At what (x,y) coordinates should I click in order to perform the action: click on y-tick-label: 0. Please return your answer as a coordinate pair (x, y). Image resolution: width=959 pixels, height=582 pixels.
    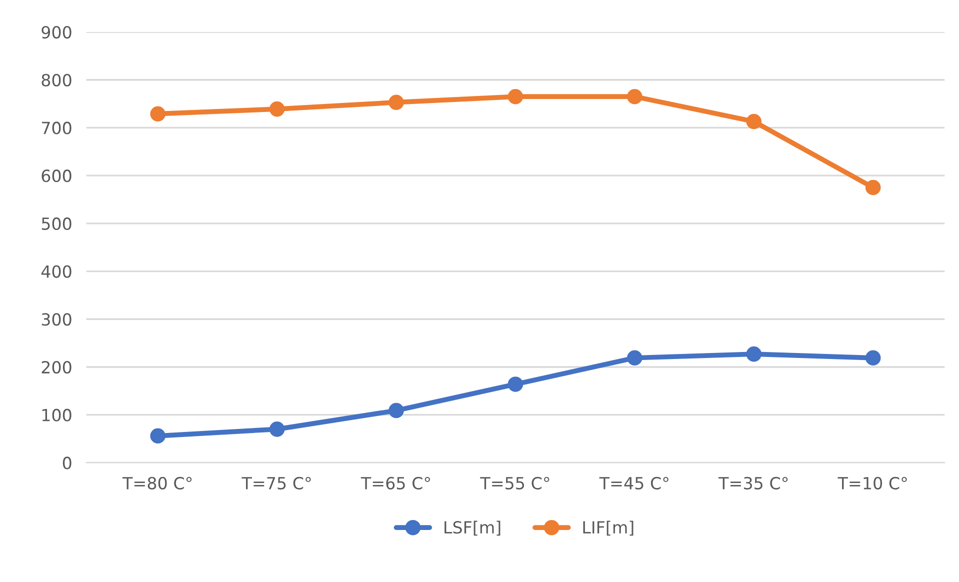
    Looking at the image, I should click on (67, 463).